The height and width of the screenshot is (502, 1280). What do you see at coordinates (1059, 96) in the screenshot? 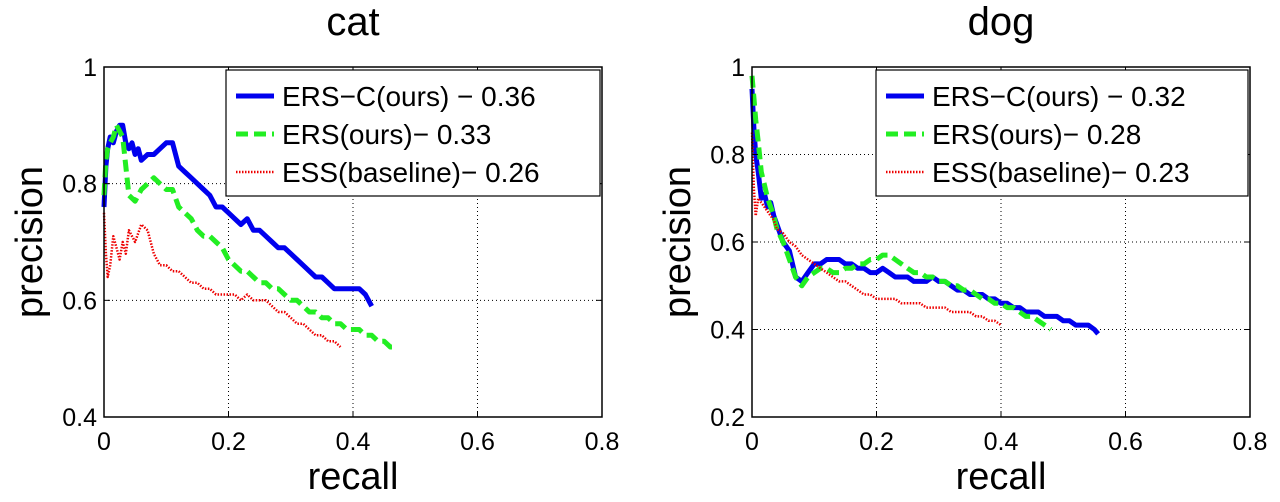
I see `legend-label-1: ERS−C(ours) − 0.32` at bounding box center [1059, 96].